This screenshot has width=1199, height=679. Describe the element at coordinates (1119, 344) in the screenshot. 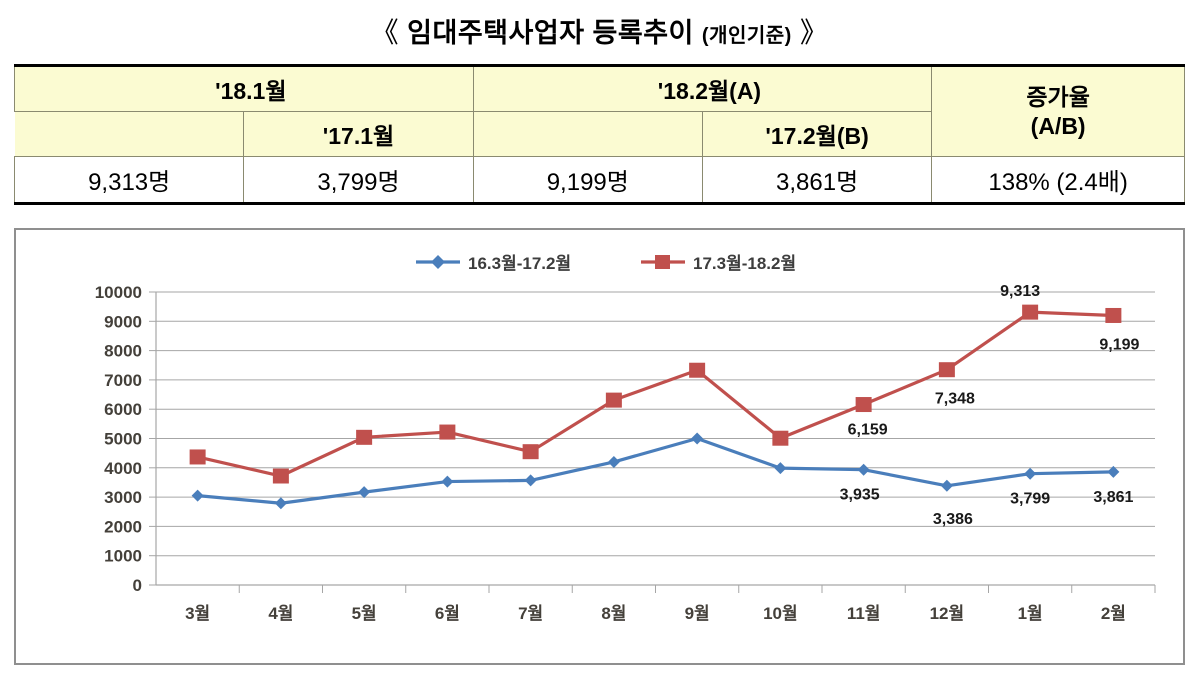

I see `data-point-label: 9,199` at that location.